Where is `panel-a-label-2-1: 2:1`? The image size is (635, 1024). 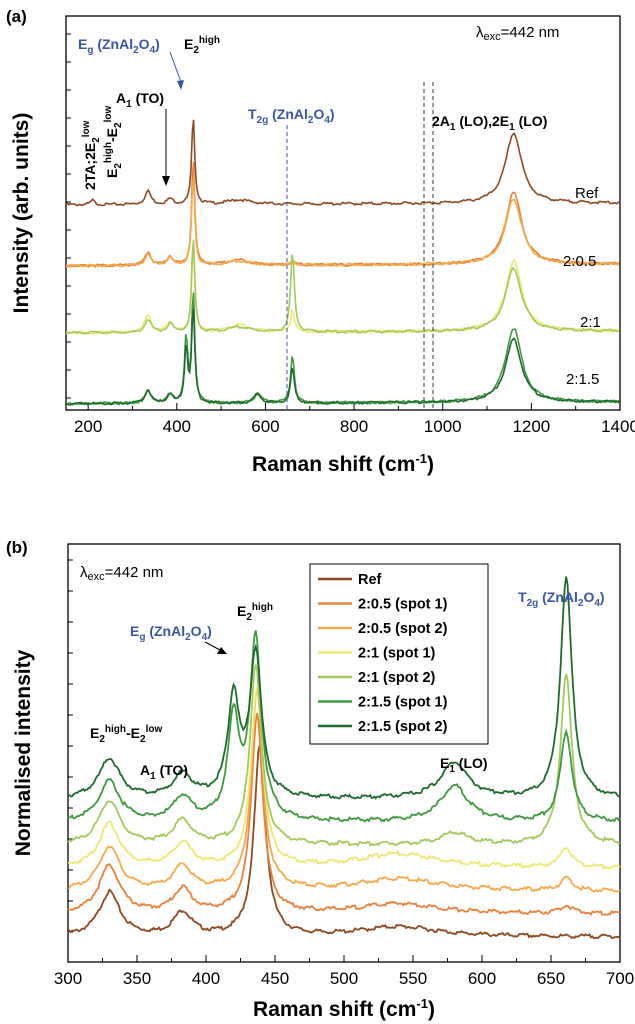
panel-a-label-2-1: 2:1 is located at coordinates (590, 322).